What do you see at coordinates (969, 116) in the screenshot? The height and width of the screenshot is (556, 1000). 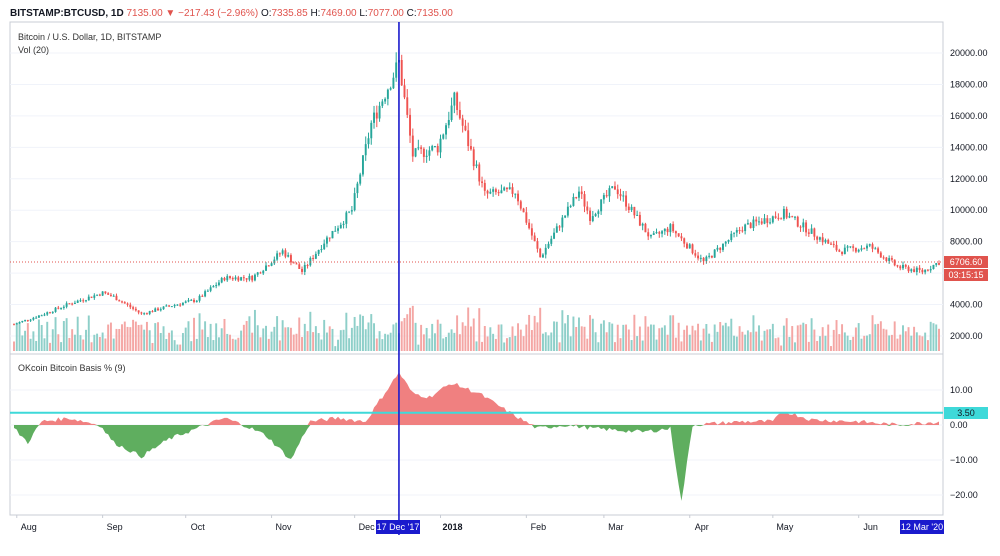 I see `price-tick-label: 16000.00` at bounding box center [969, 116].